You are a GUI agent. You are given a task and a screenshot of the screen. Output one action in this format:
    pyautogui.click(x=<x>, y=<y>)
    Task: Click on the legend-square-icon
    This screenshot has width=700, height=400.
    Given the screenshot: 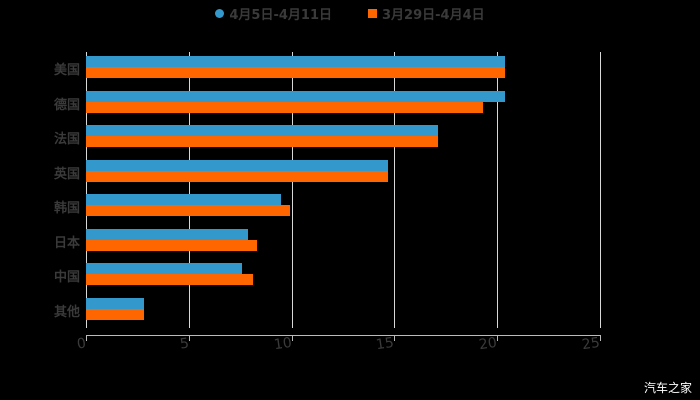 What is the action you would take?
    pyautogui.click(x=372, y=13)
    